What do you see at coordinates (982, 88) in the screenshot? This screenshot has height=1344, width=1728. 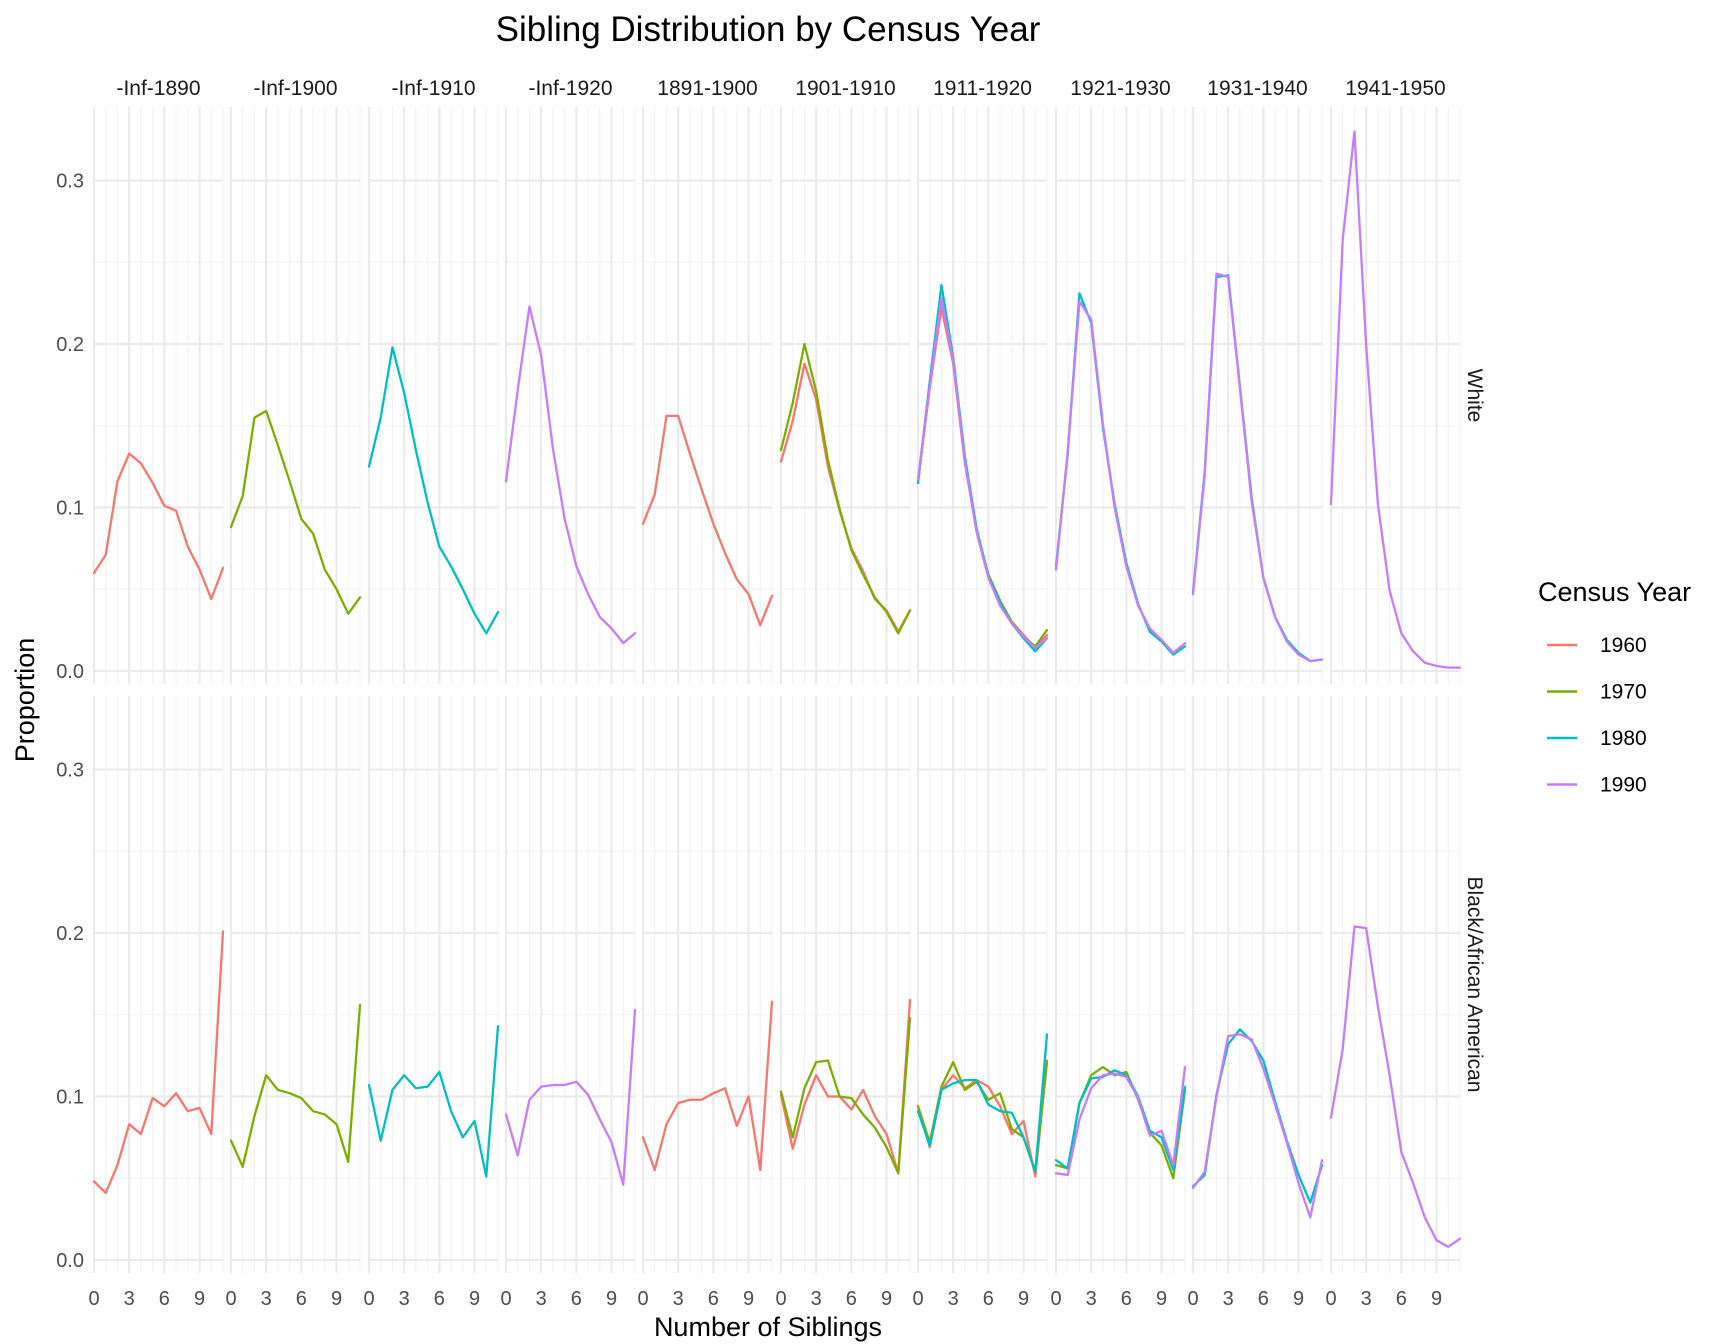 I see `facet-column-label: 1911-1920` at bounding box center [982, 88].